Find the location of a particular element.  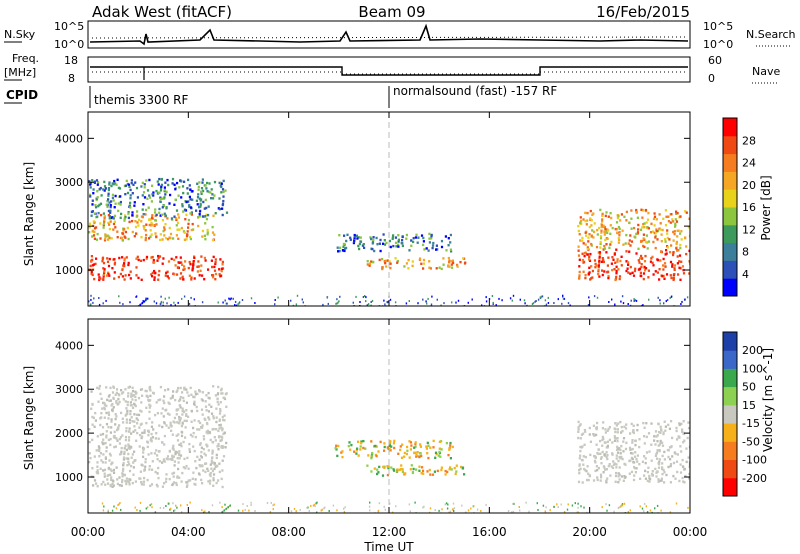

x-tick-label: 12:00 is located at coordinates (389, 532).